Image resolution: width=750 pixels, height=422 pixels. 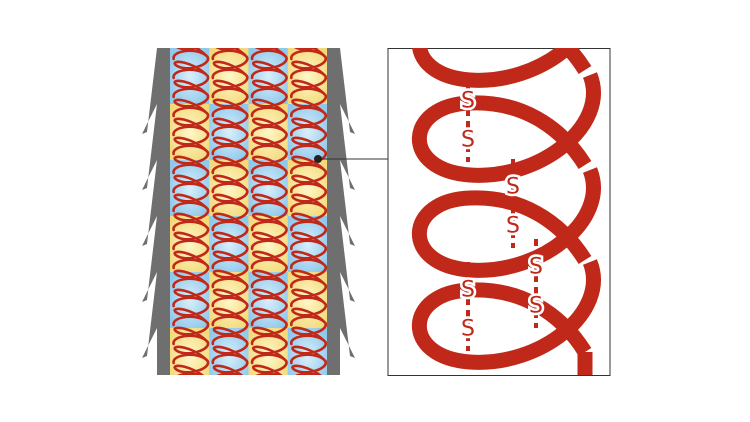 I want to click on sheath-right, so click(x=341, y=211).